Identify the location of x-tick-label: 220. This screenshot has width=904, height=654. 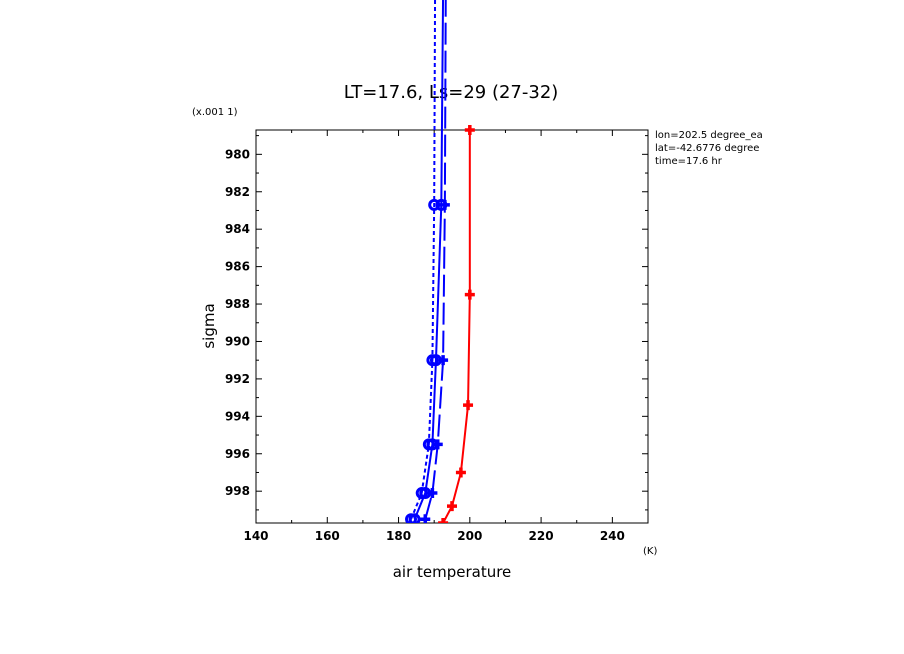
(541, 536).